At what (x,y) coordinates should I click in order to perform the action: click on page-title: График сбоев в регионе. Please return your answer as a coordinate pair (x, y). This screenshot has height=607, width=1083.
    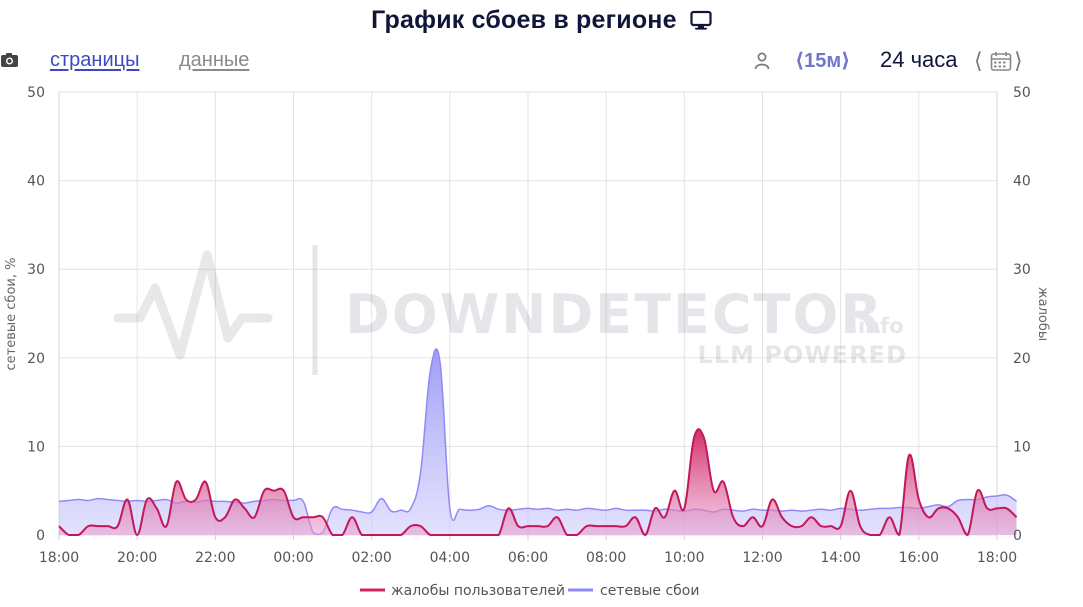
    Looking at the image, I should click on (541, 20).